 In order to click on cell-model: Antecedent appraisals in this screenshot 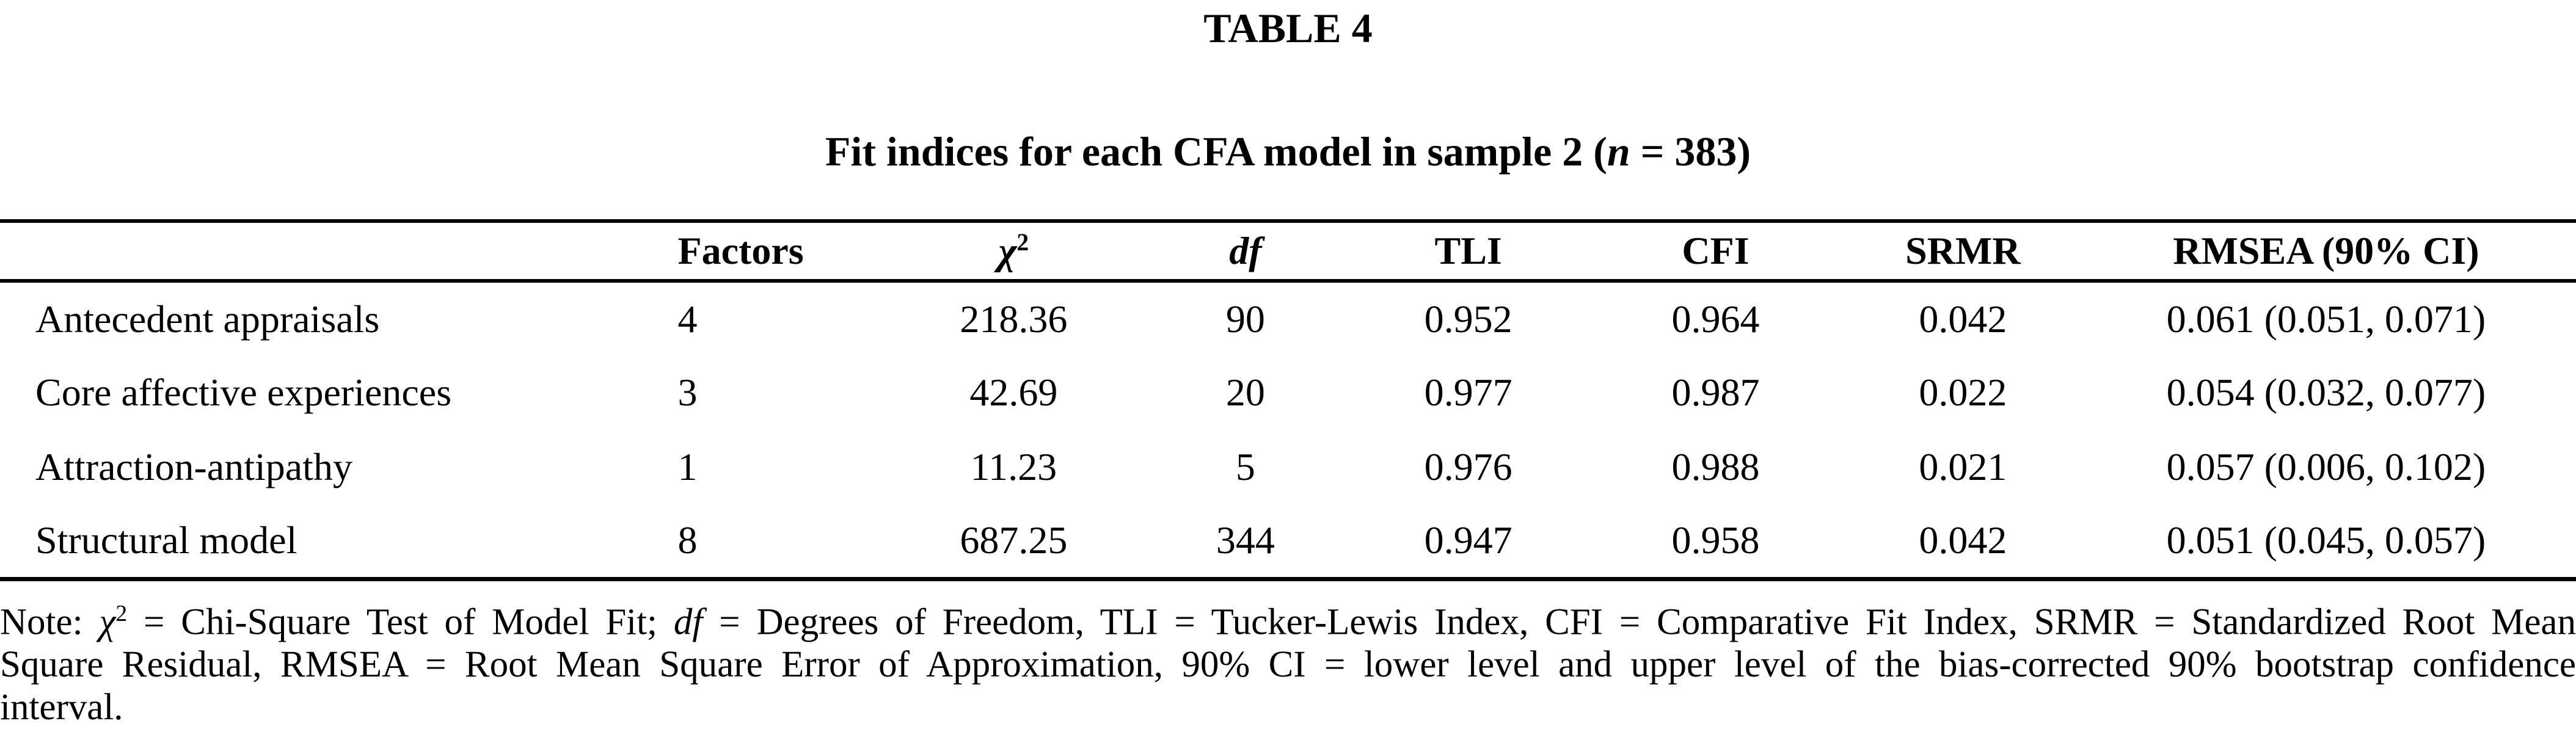, I will do `click(208, 319)`.